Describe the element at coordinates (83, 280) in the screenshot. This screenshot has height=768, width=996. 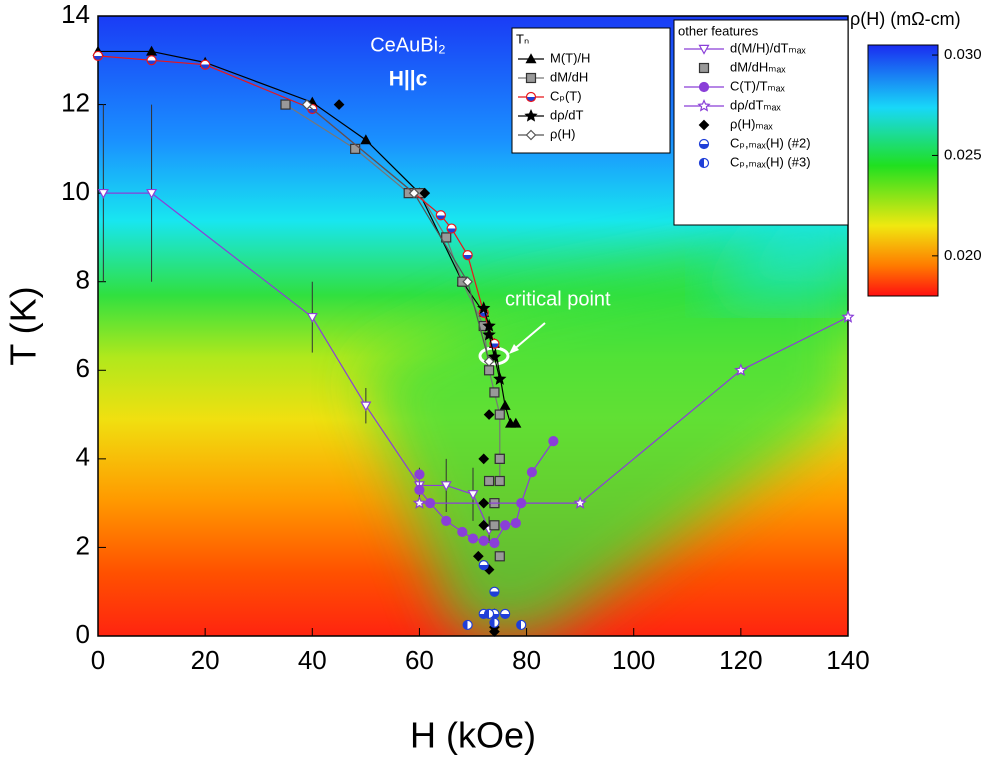
I see `y-tick-label: 8` at that location.